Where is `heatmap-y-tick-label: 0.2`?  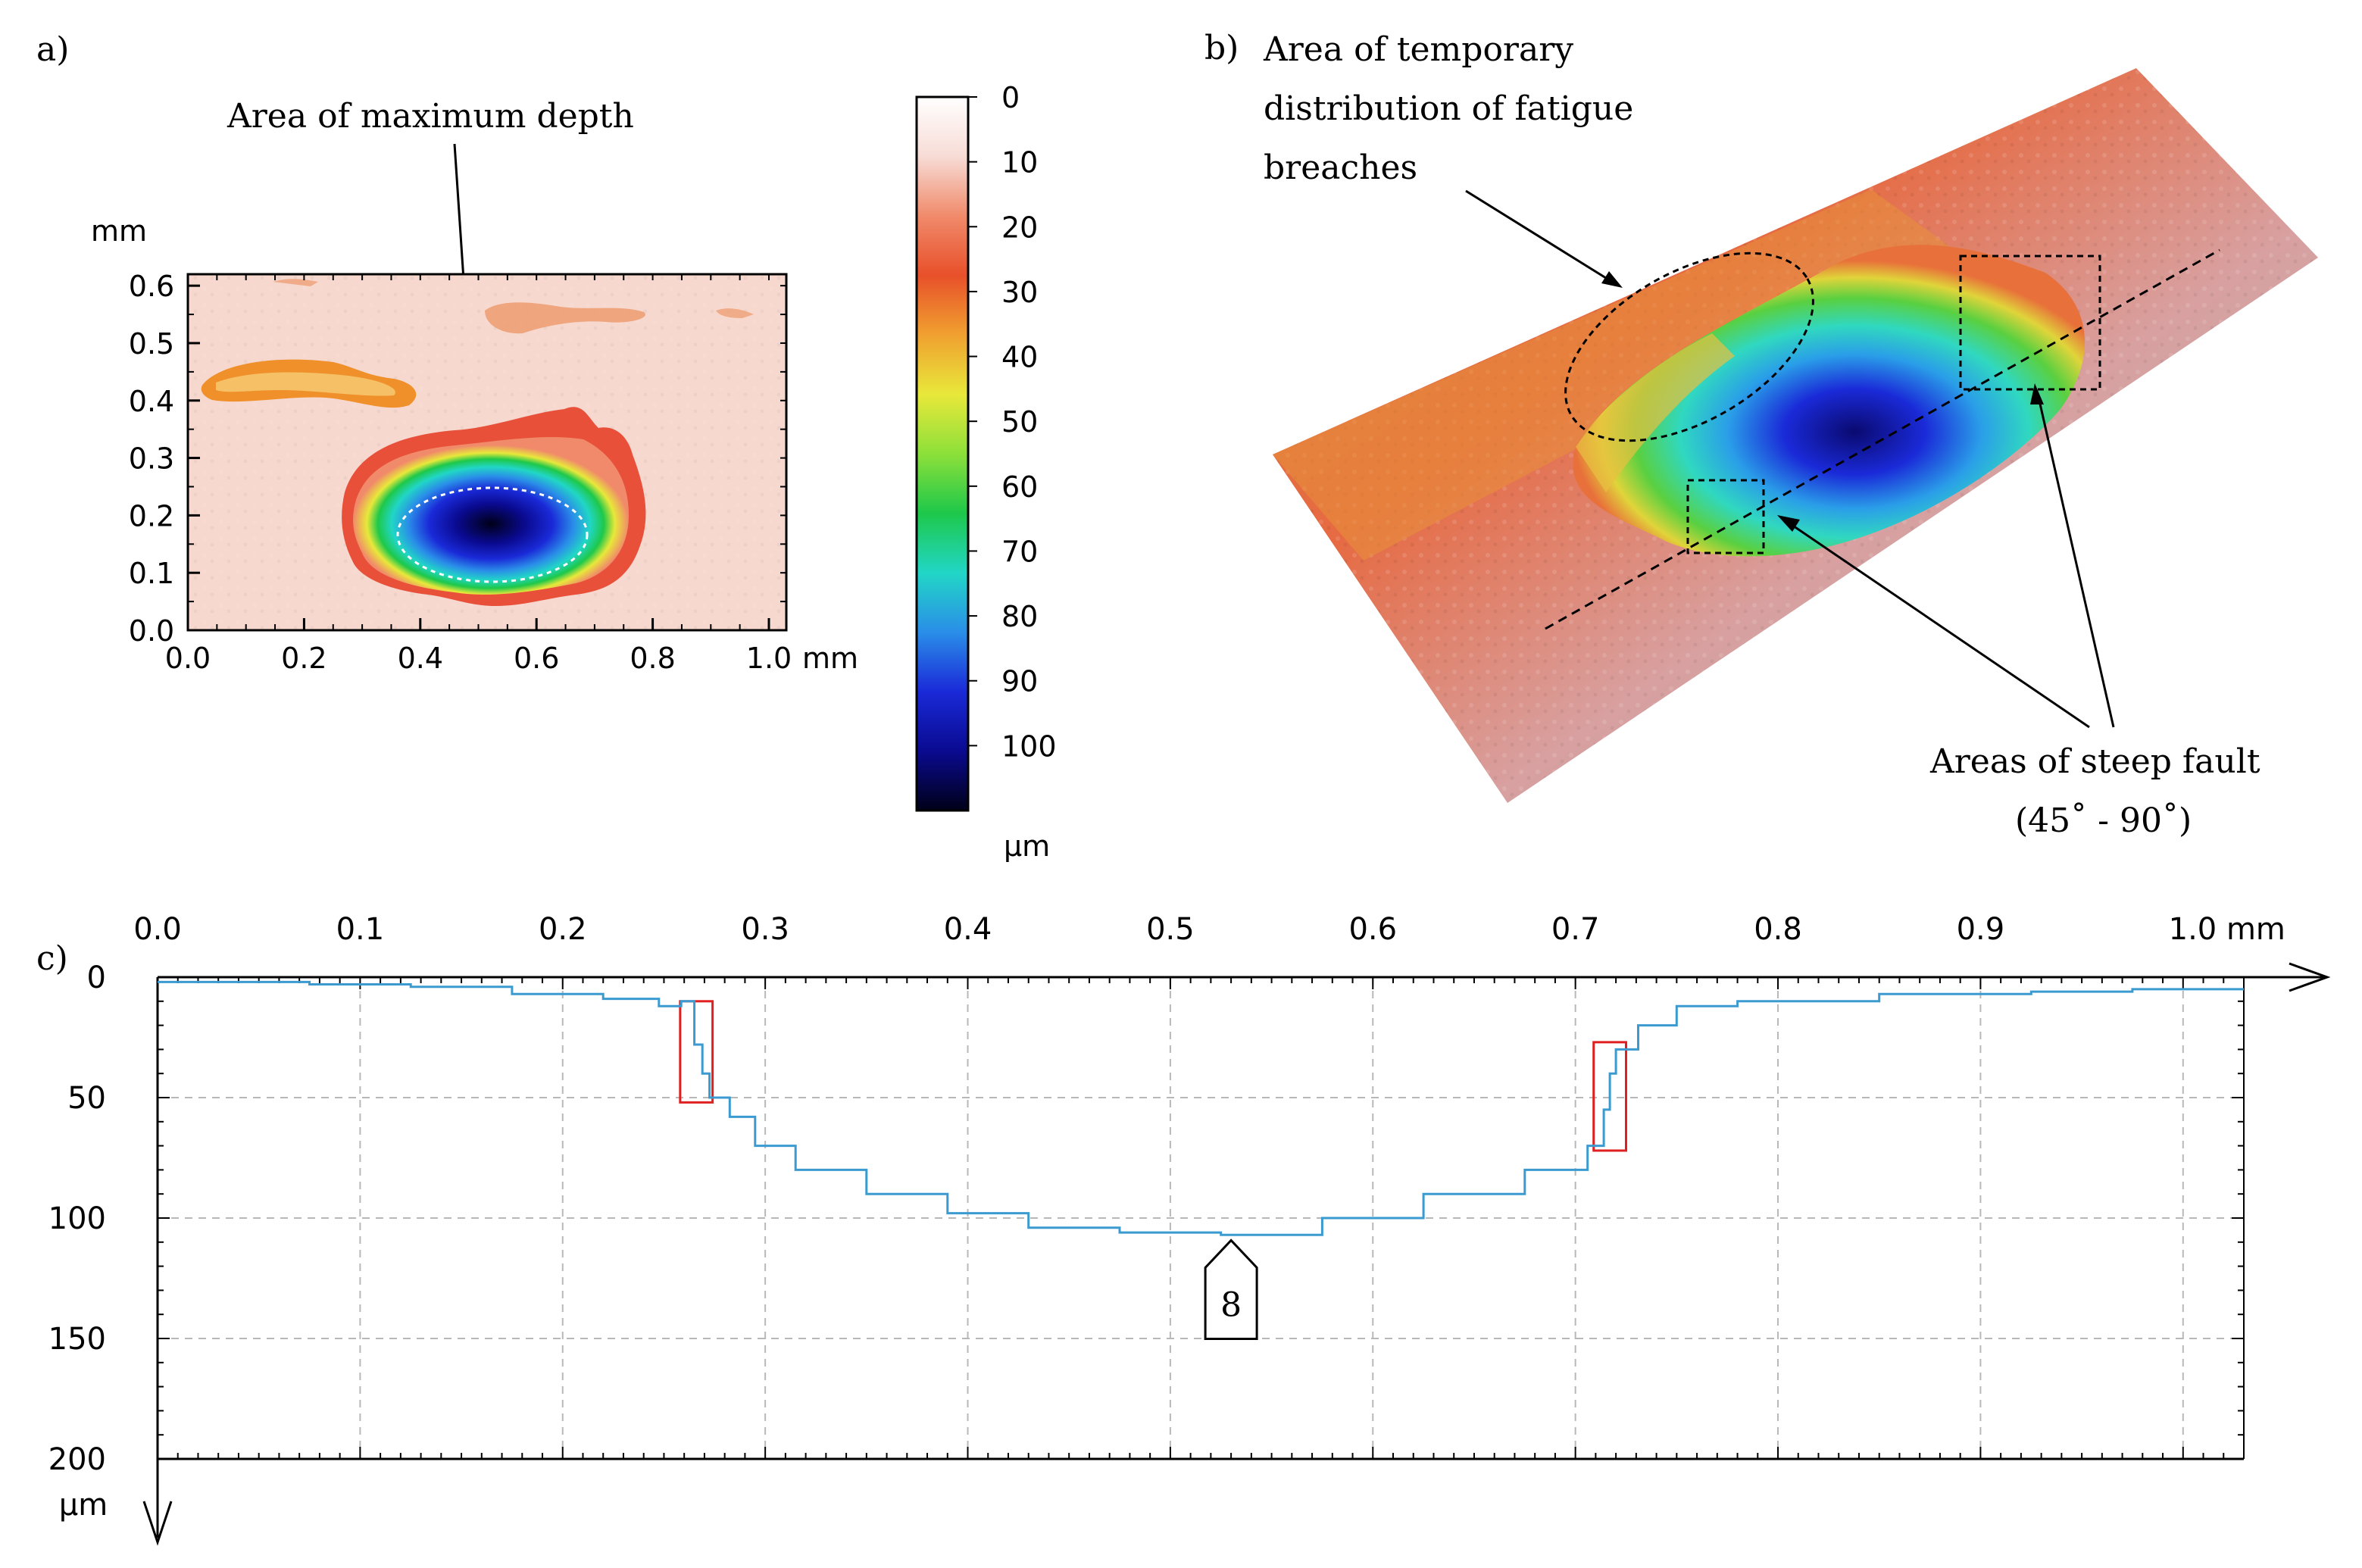
heatmap-y-tick-label: 0.2 is located at coordinates (151, 516).